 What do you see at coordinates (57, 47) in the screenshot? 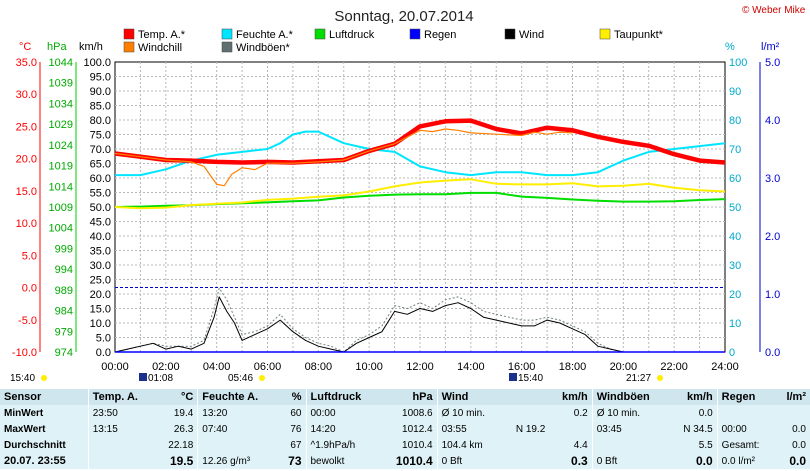
I see `unit-press: hPa` at bounding box center [57, 47].